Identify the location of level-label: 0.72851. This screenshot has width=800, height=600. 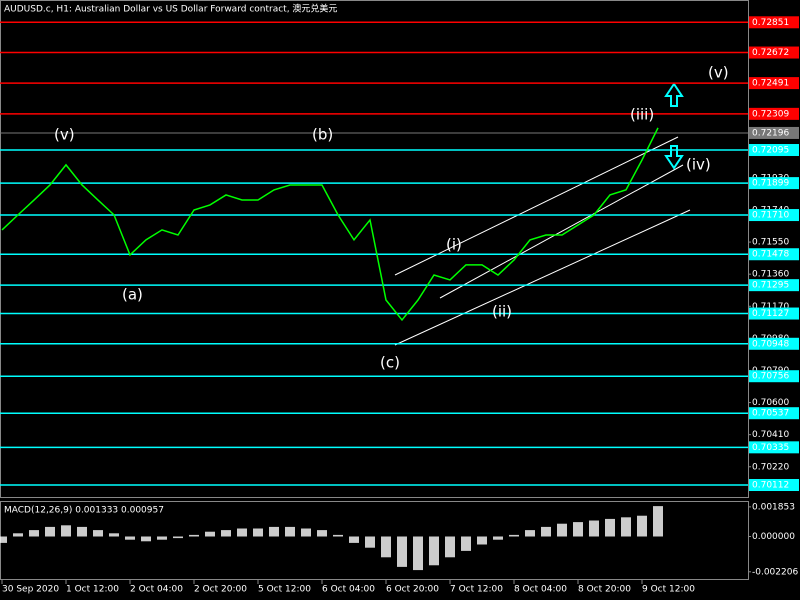
(770, 23).